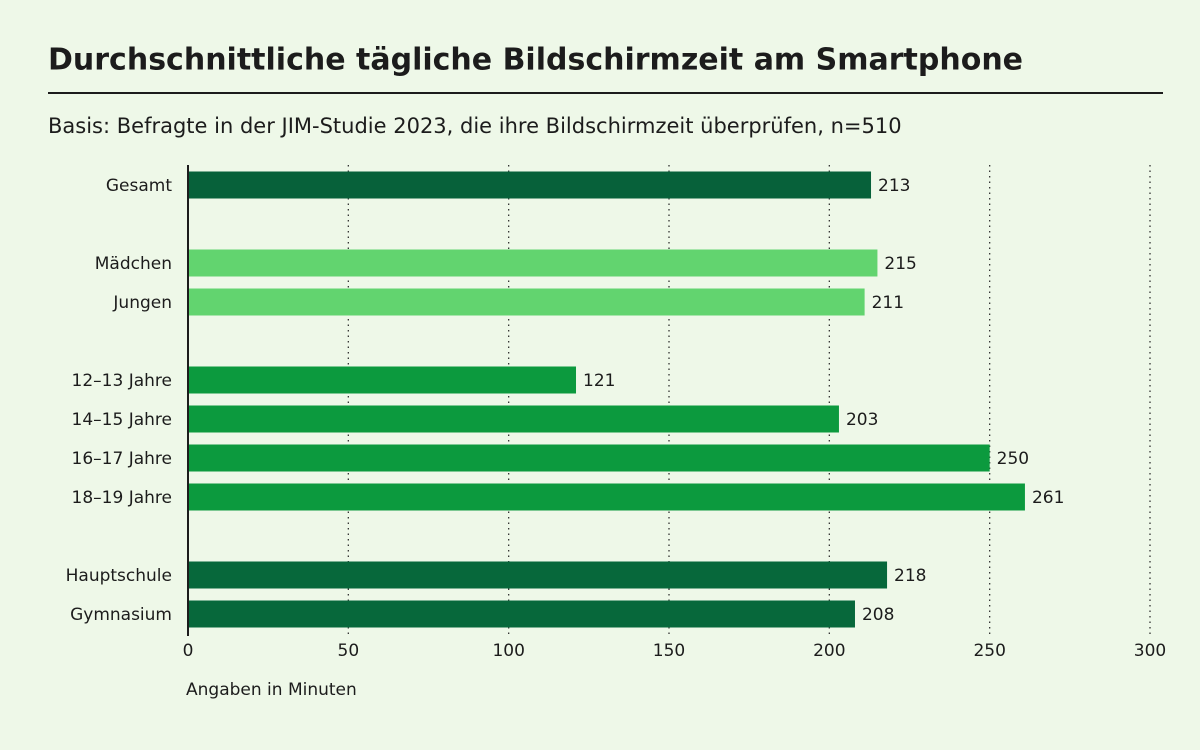  I want to click on y-tick-label: Gymnasium, so click(121, 615).